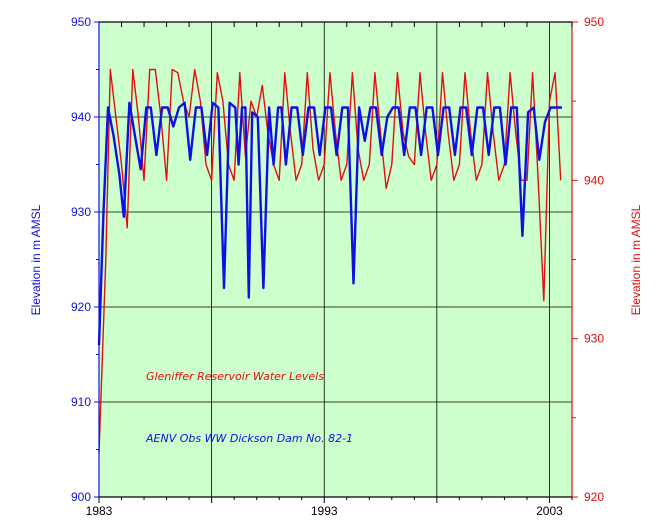 The height and width of the screenshot is (531, 664). I want to click on left-tick-label: 920, so click(81, 307).